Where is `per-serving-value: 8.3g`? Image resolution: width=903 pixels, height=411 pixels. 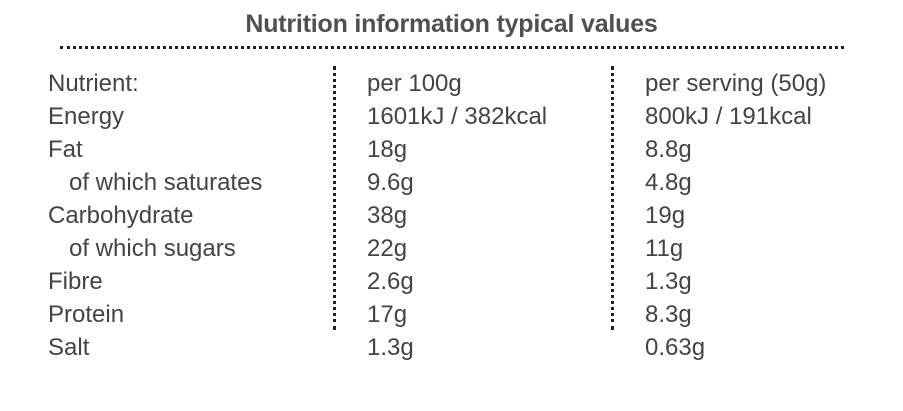 per-serving-value: 8.3g is located at coordinates (668, 314).